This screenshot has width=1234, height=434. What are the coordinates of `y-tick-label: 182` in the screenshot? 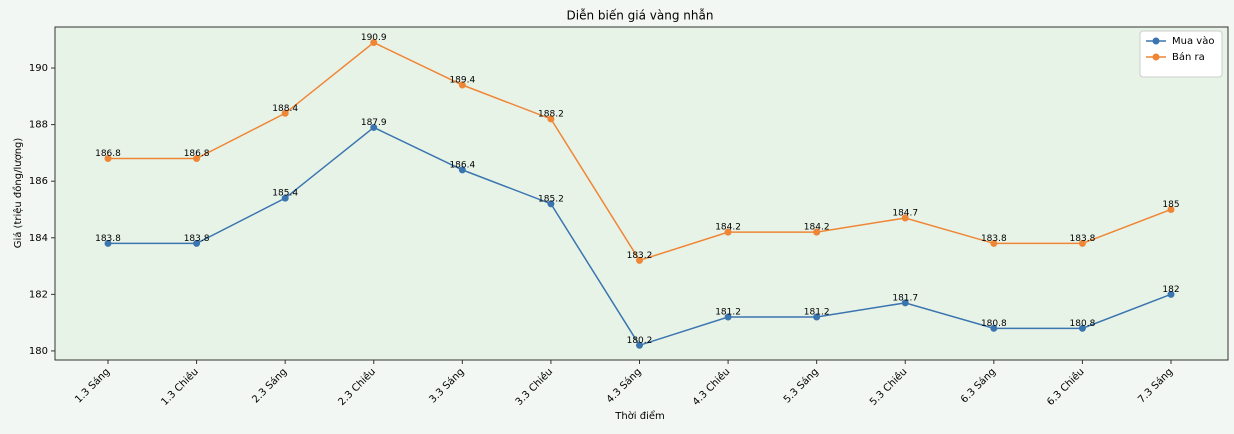 It's located at (38, 294).